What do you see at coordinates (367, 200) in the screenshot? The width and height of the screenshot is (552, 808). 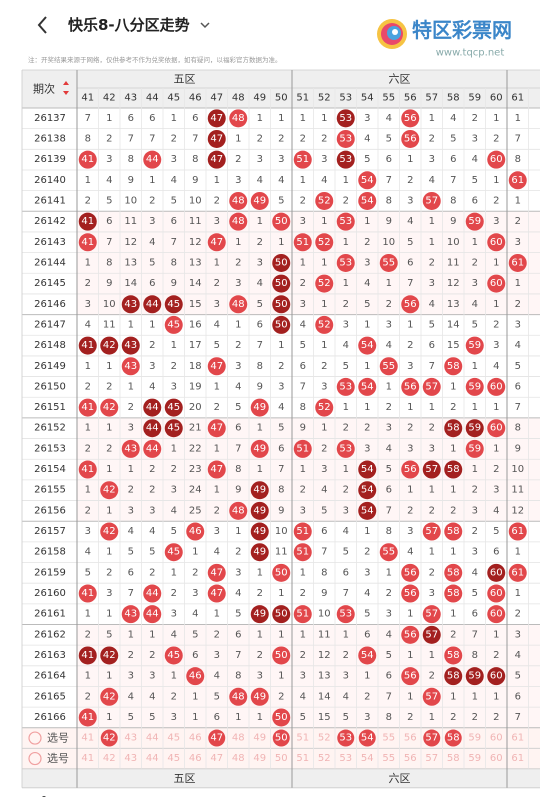 I see `ball-number: 54` at bounding box center [367, 200].